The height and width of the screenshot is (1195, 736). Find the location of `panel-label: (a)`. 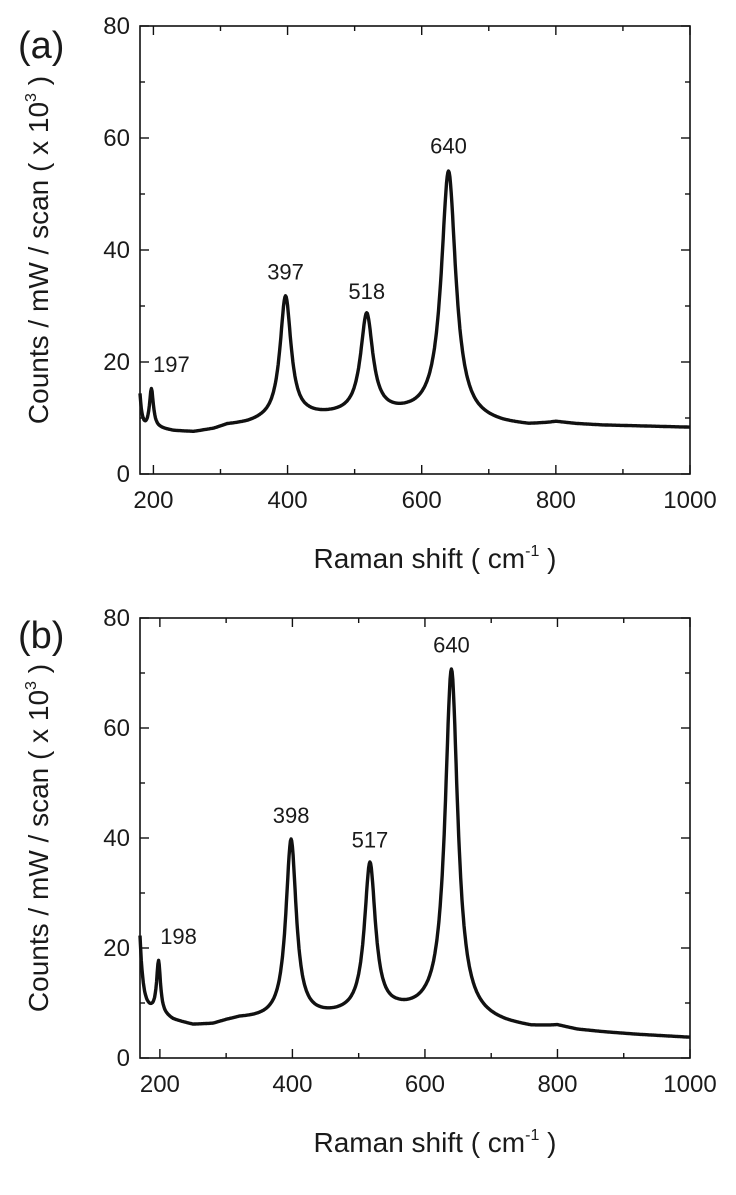

panel-label: (a) is located at coordinates (41, 46).